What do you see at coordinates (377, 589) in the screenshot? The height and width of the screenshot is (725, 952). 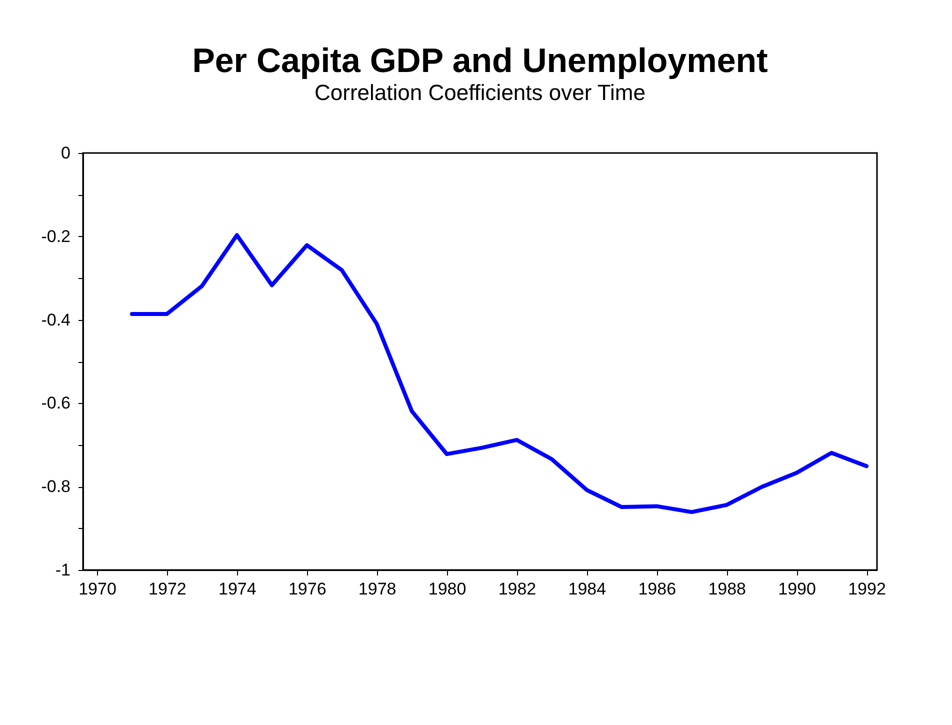 I see `x-tick-label: 1978` at bounding box center [377, 589].